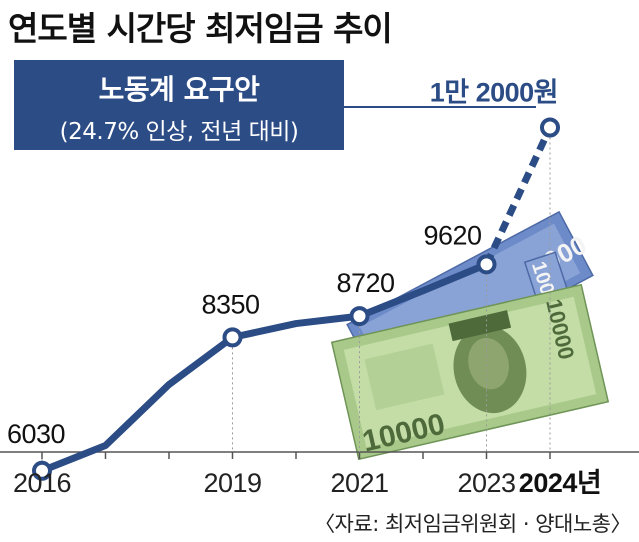 The width and height of the screenshot is (639, 542). What do you see at coordinates (307, 483) in the screenshot?
I see `x-tick-labels: 2016 2019 2021 2023 2024년` at bounding box center [307, 483].